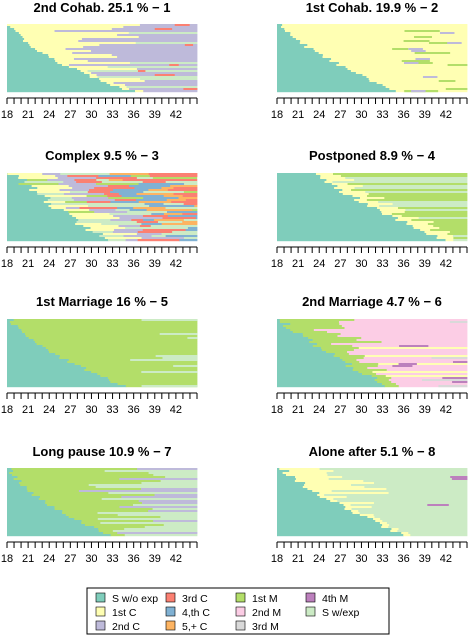 This screenshot has width=474, height=638. Describe the element at coordinates (298, 559) in the screenshot. I see `x-tick-label: 21` at that location.